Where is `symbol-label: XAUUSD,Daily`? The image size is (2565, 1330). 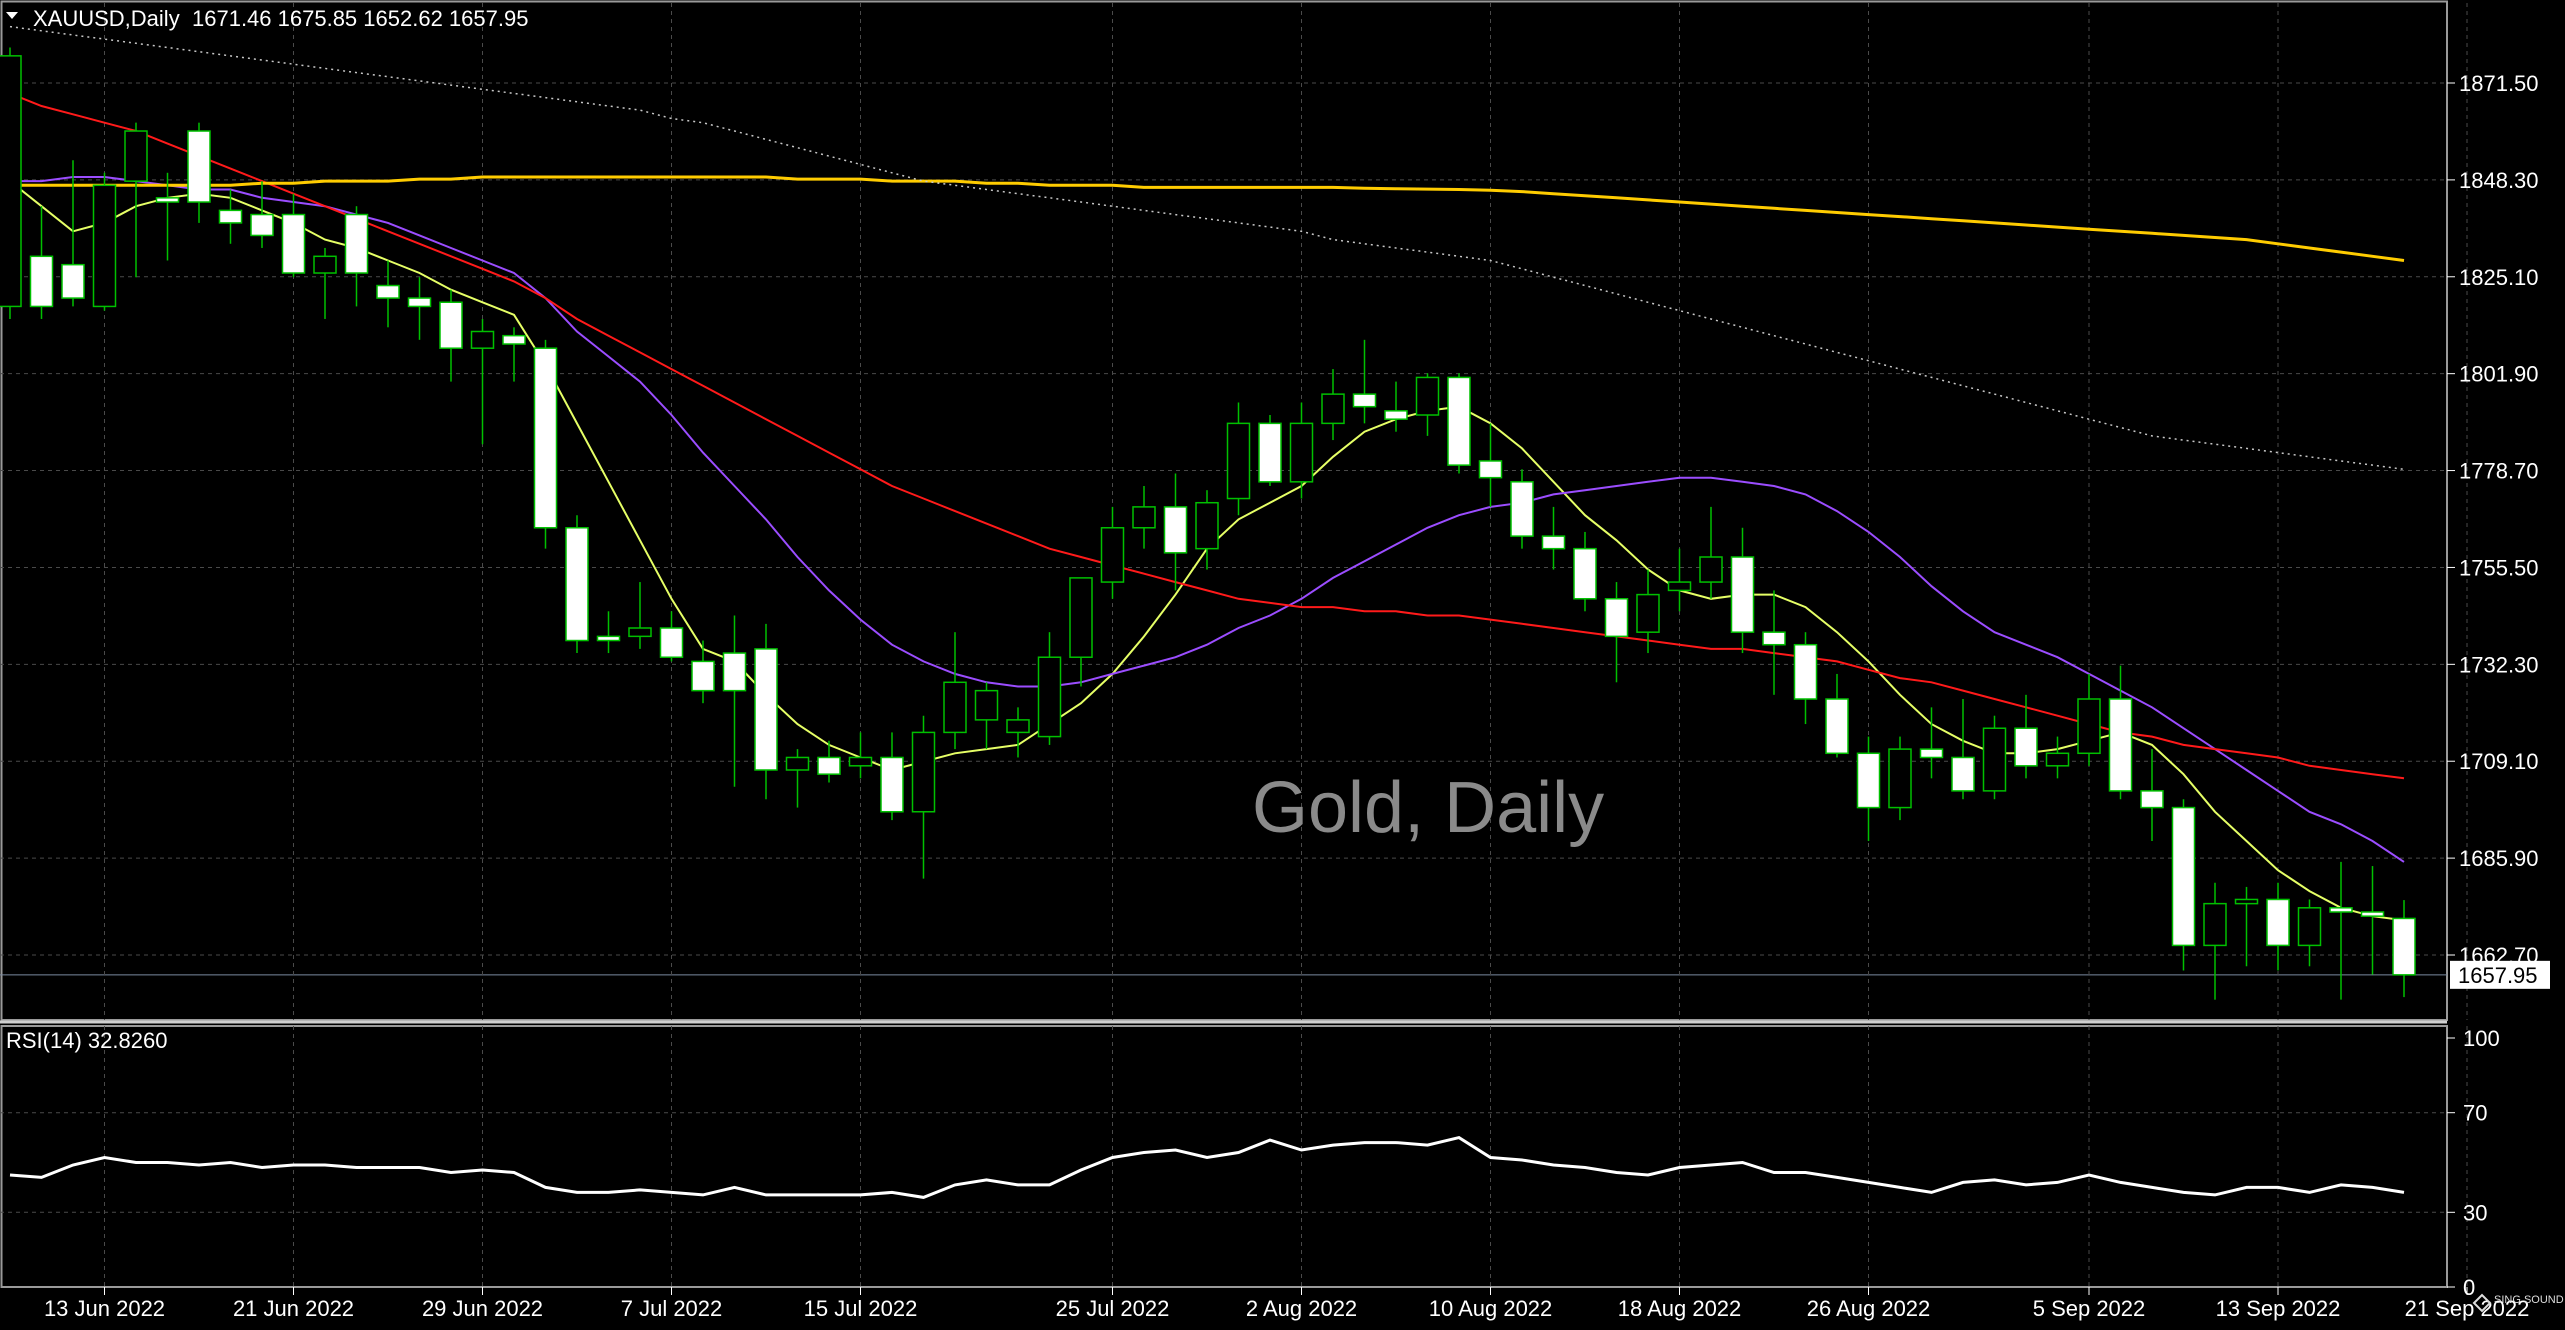 symbol-label: XAUUSD,Daily is located at coordinates (106, 18).